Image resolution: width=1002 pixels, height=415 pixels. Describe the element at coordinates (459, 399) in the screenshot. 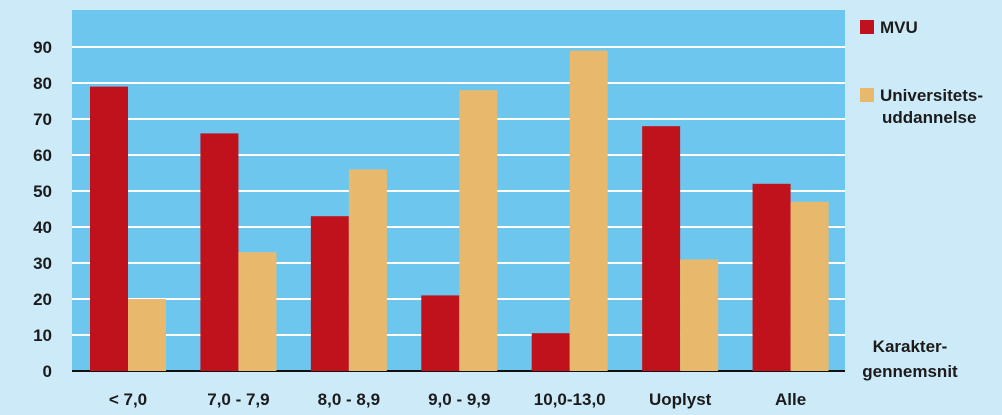

I see `x-tick-label-3: 9,0 - 9,9` at that location.